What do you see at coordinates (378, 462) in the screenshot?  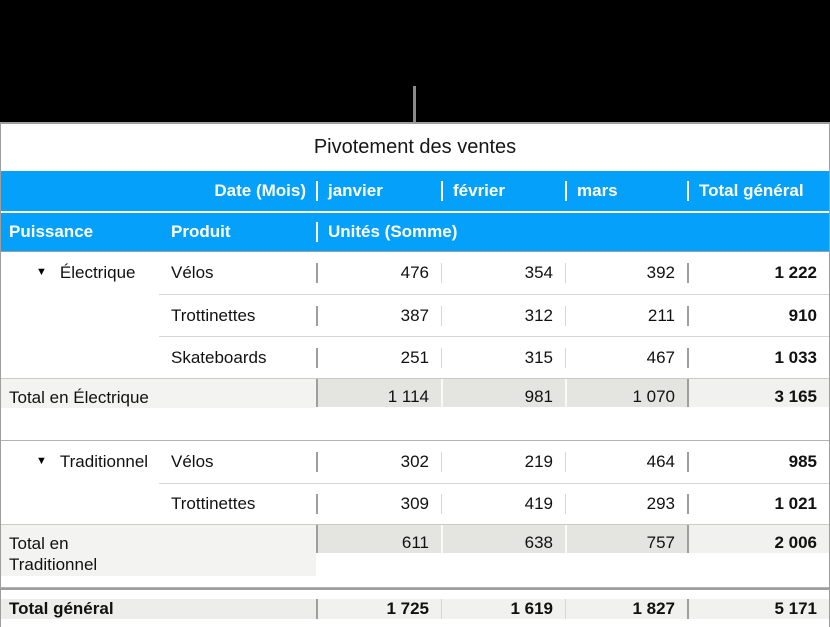 I see `value-cell: 302` at bounding box center [378, 462].